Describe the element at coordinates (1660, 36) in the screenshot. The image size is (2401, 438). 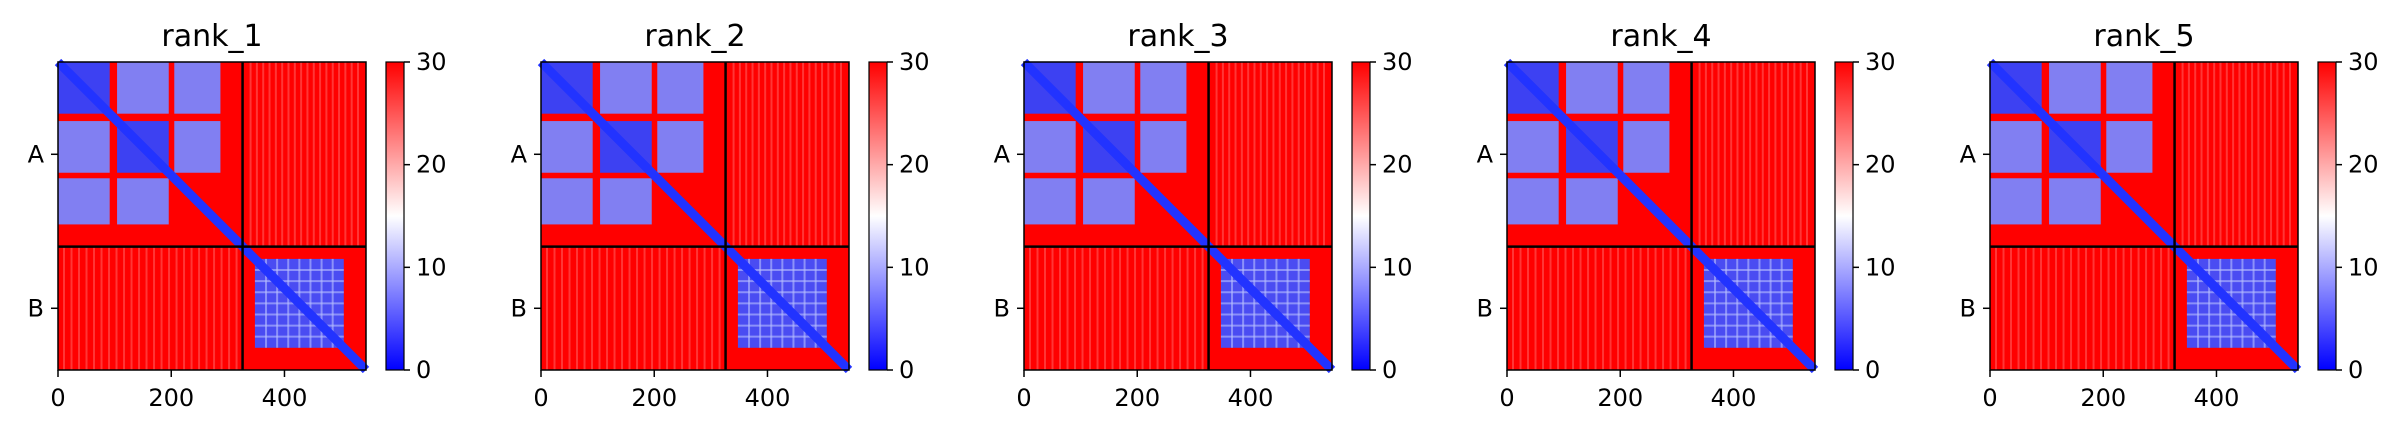
I see `panel-title: rank_4` at that location.